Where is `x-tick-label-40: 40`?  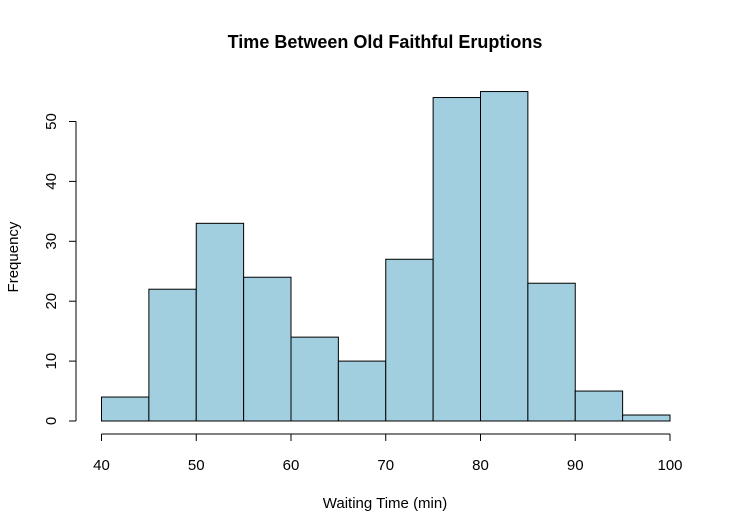
x-tick-label-40: 40 is located at coordinates (101, 465).